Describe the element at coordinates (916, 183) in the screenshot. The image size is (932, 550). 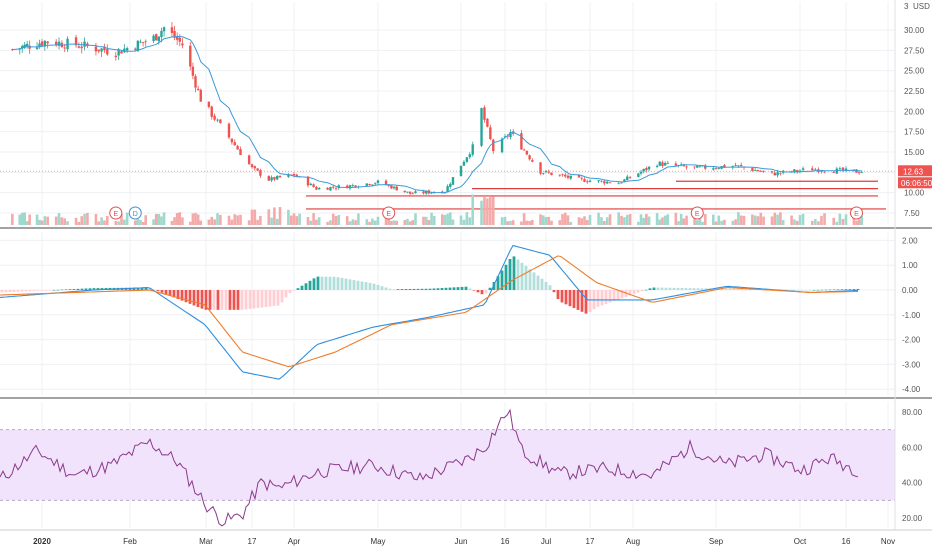
I see `countdown-value: 06:06:50` at that location.